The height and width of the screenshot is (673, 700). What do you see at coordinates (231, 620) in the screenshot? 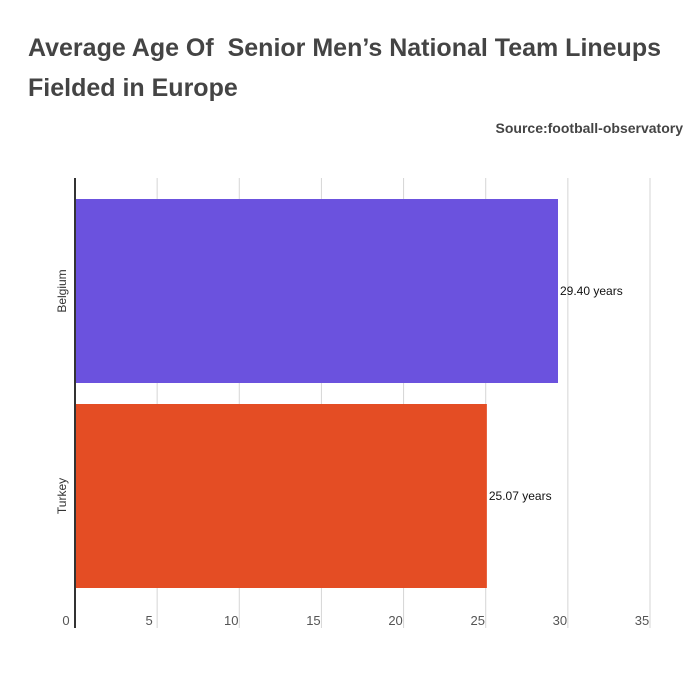
I see `x-tick-label: 10` at bounding box center [231, 620].